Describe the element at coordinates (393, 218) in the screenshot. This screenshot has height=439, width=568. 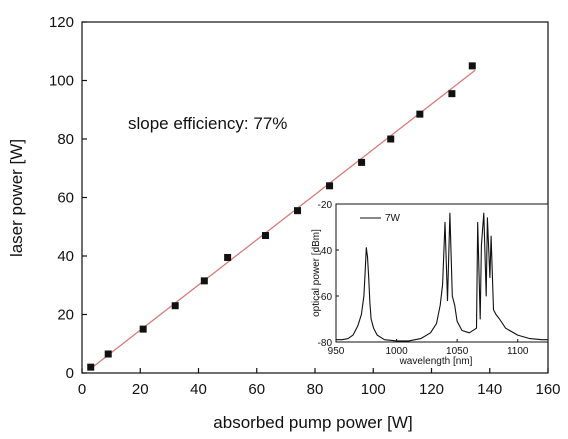
I see `inset-legend-label: 7W` at that location.